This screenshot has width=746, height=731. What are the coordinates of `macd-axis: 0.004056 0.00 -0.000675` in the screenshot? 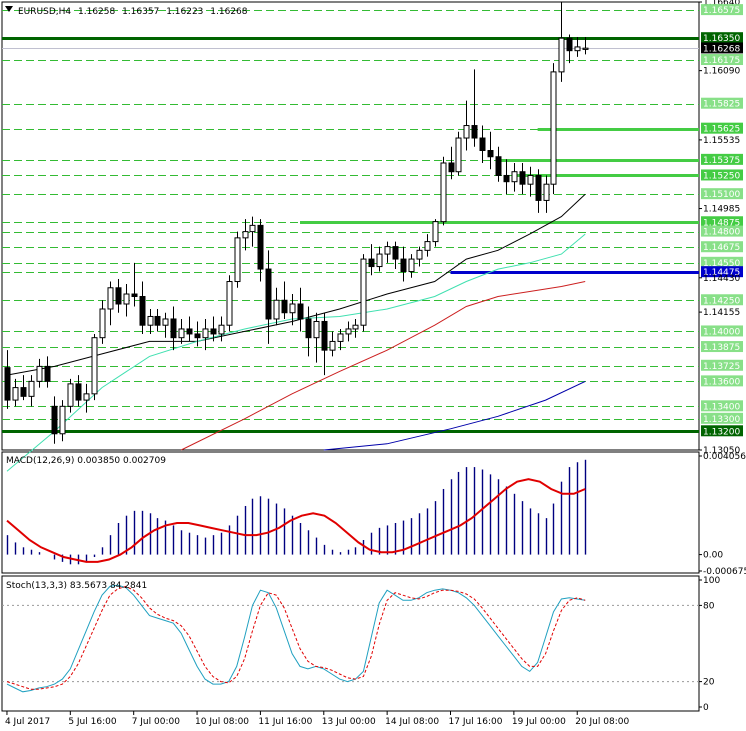 It's located at (722, 514).